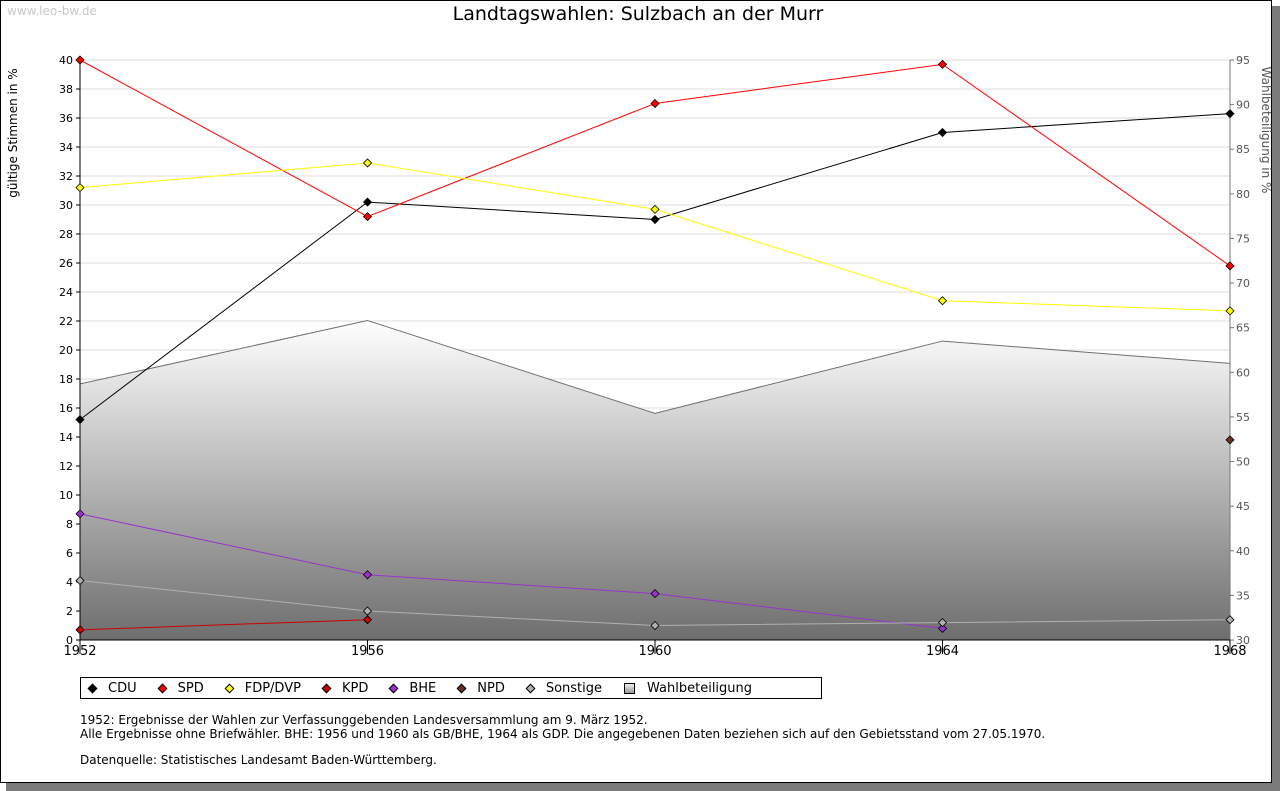  What do you see at coordinates (66, 205) in the screenshot?
I see `y-tick-label: 30` at bounding box center [66, 205].